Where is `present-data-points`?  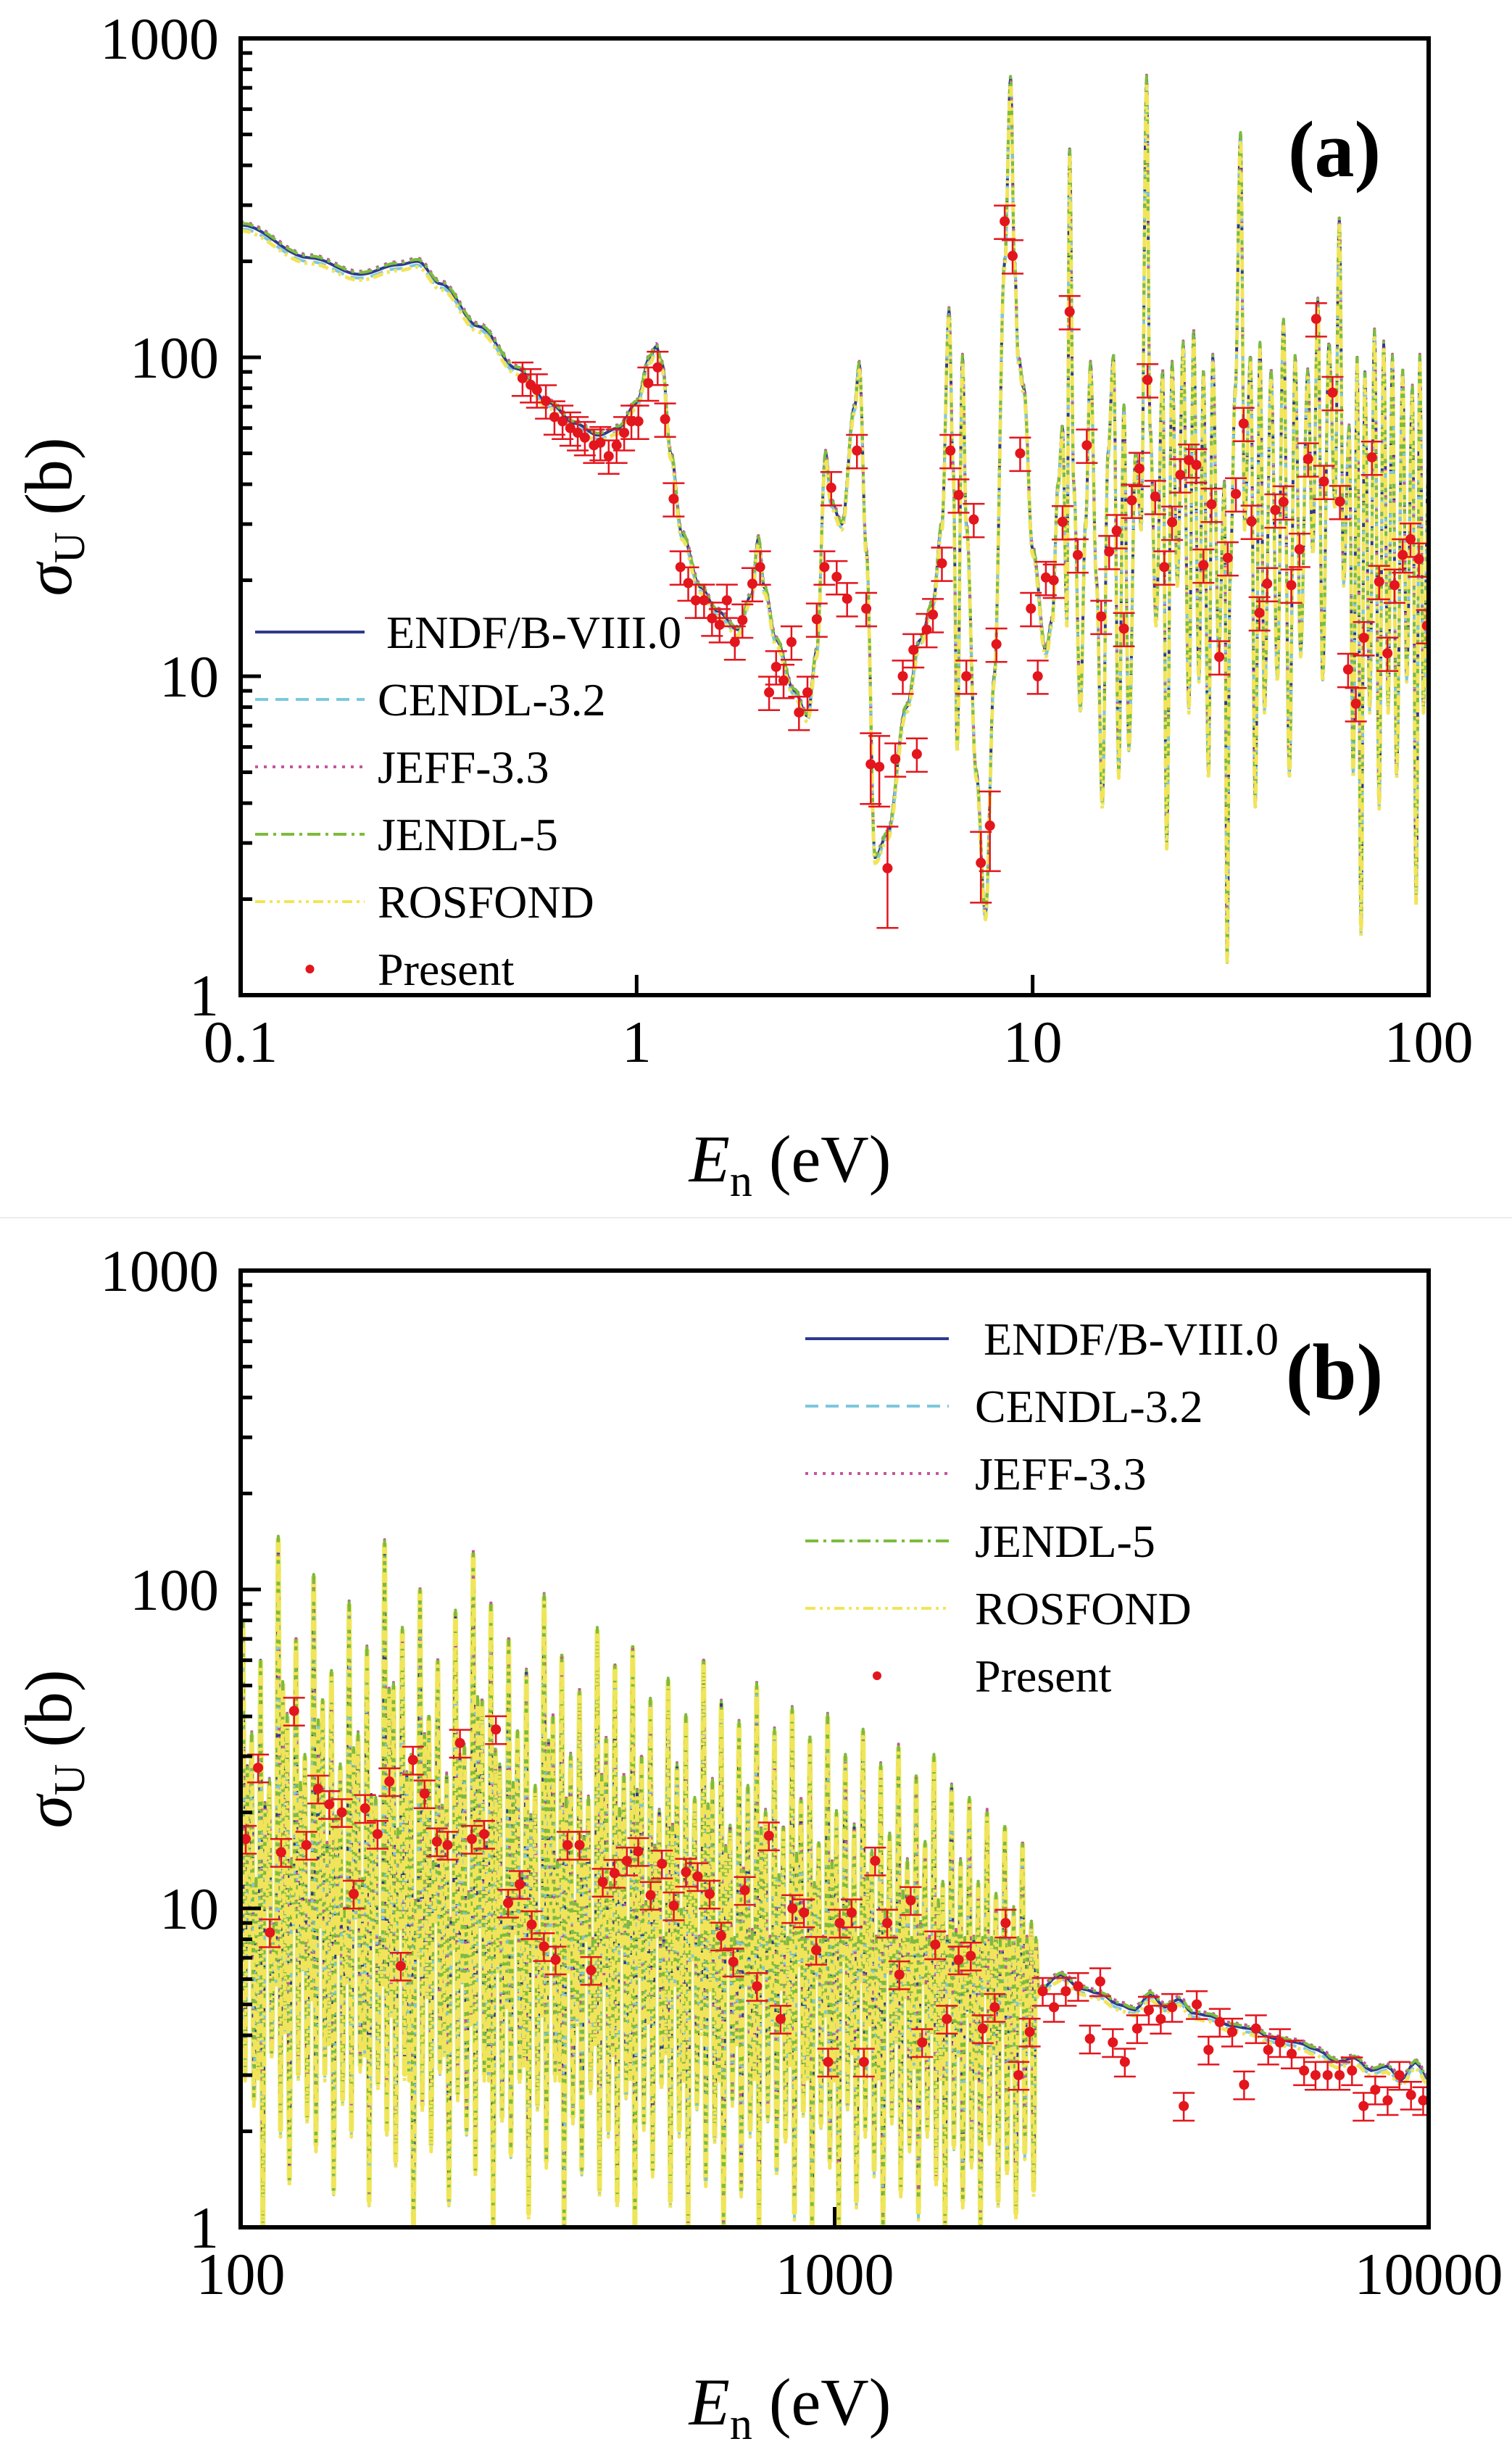 present-data-points is located at coordinates (835, 1909).